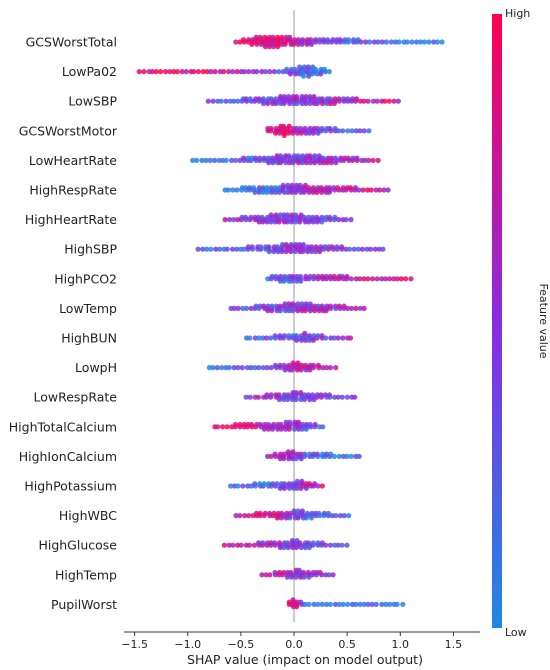 The image size is (550, 670). Describe the element at coordinates (543, 320) in the screenshot. I see `colorbar-title: Feature value` at that location.